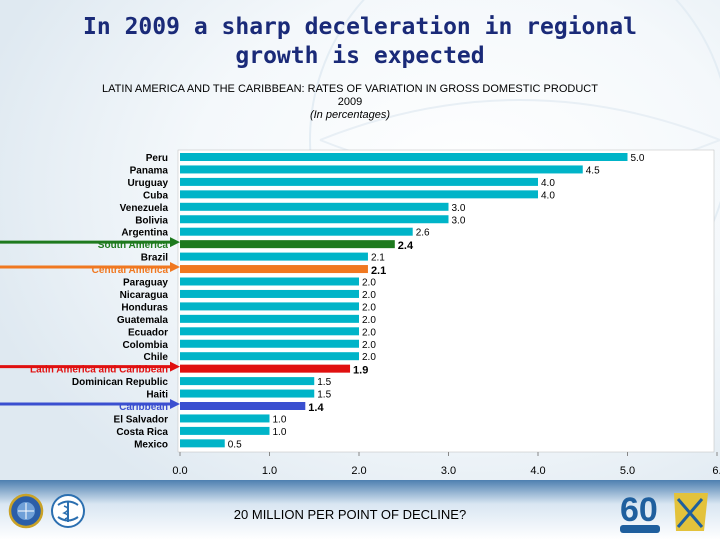  I want to click on bar-nicaragua, so click(269, 293).